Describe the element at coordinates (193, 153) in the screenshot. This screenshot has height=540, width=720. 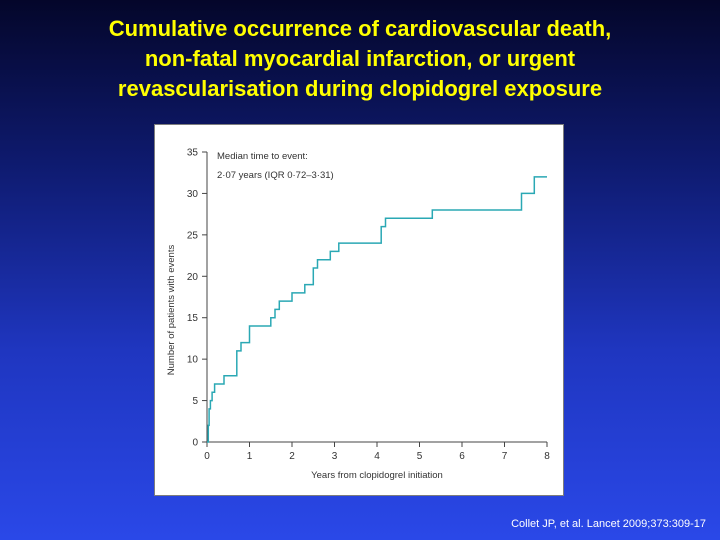
I see `y-tick-label: 35` at that location.